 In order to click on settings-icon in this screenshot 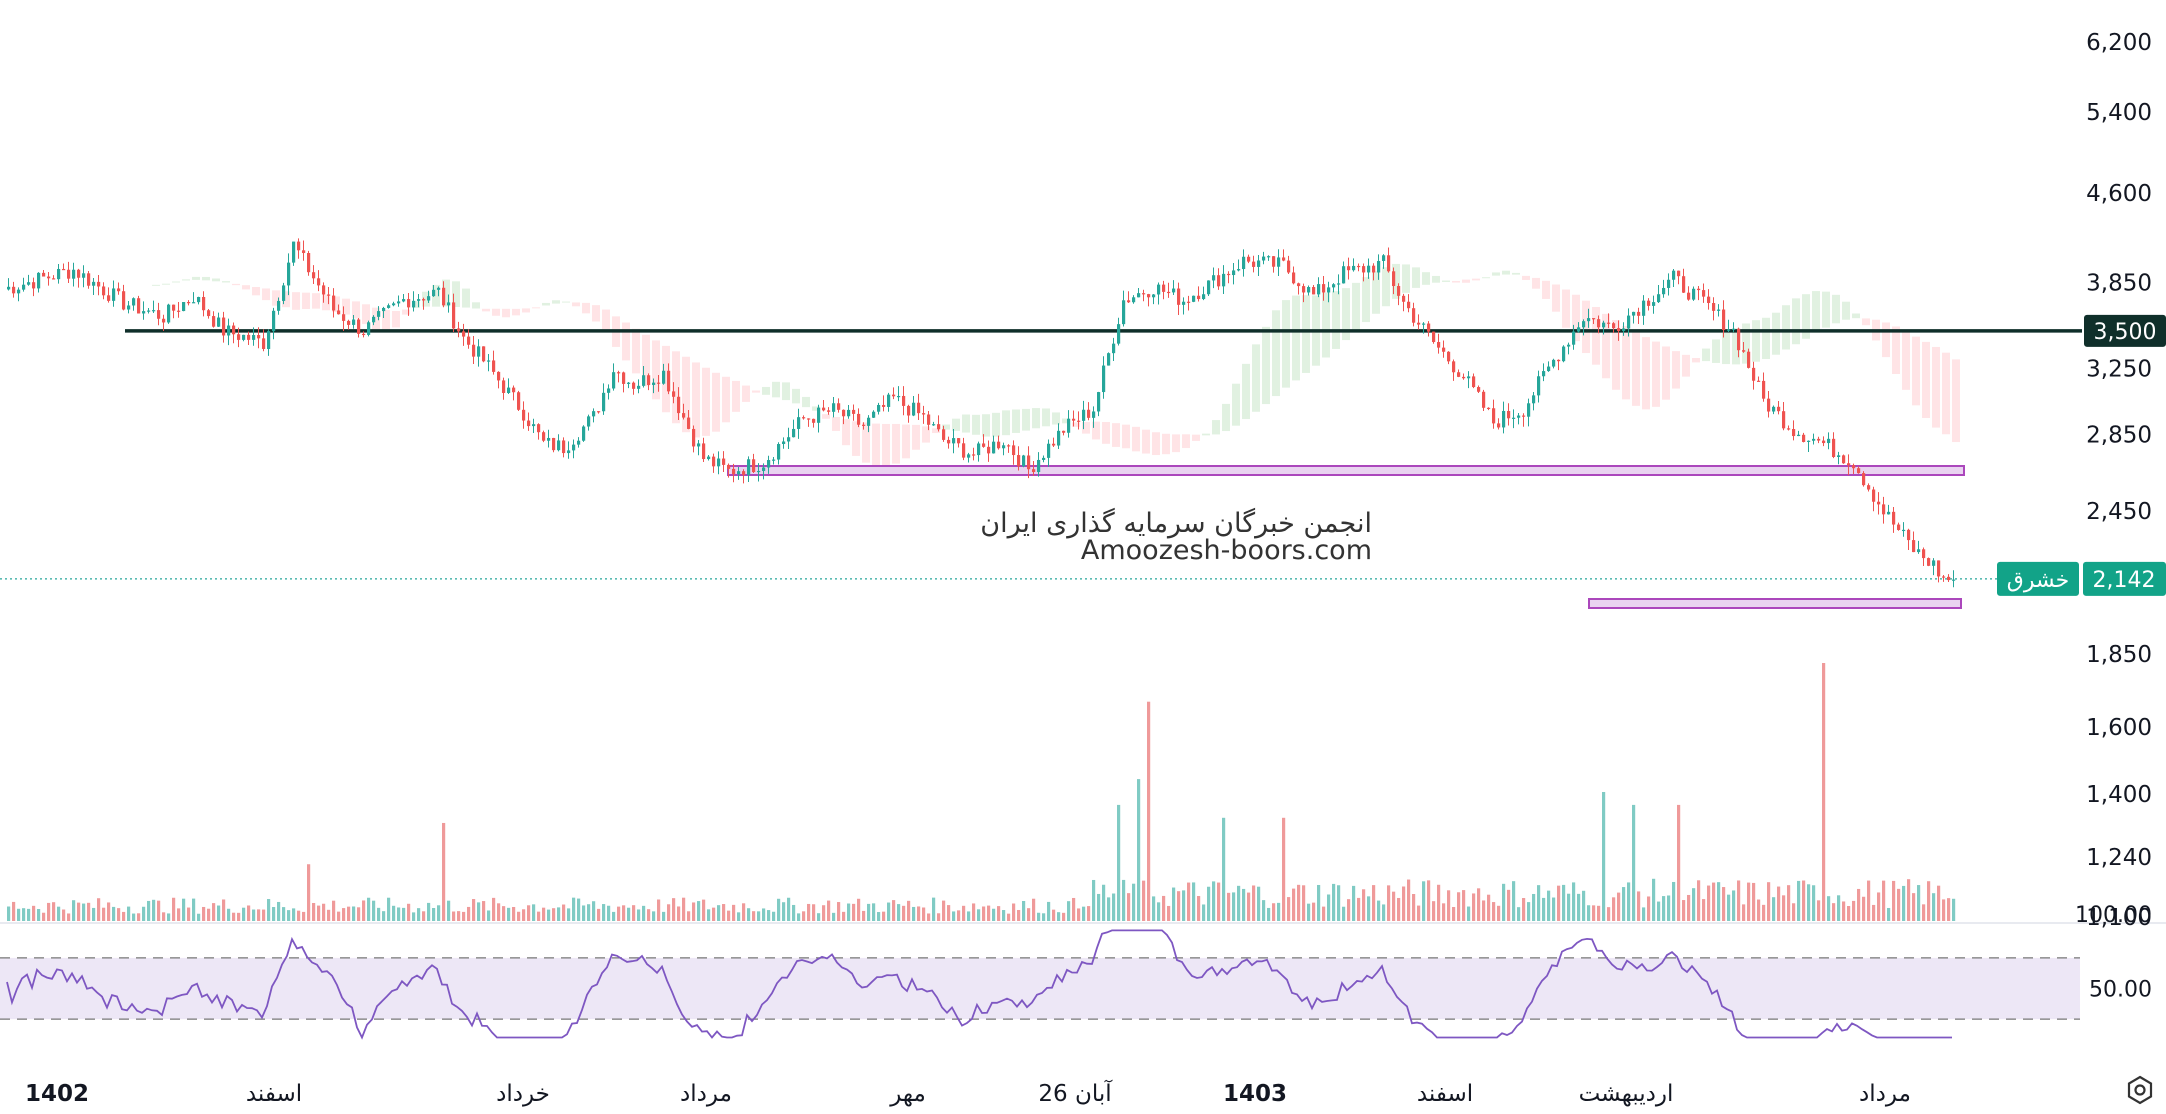, I will do `click(2140, 1090)`.